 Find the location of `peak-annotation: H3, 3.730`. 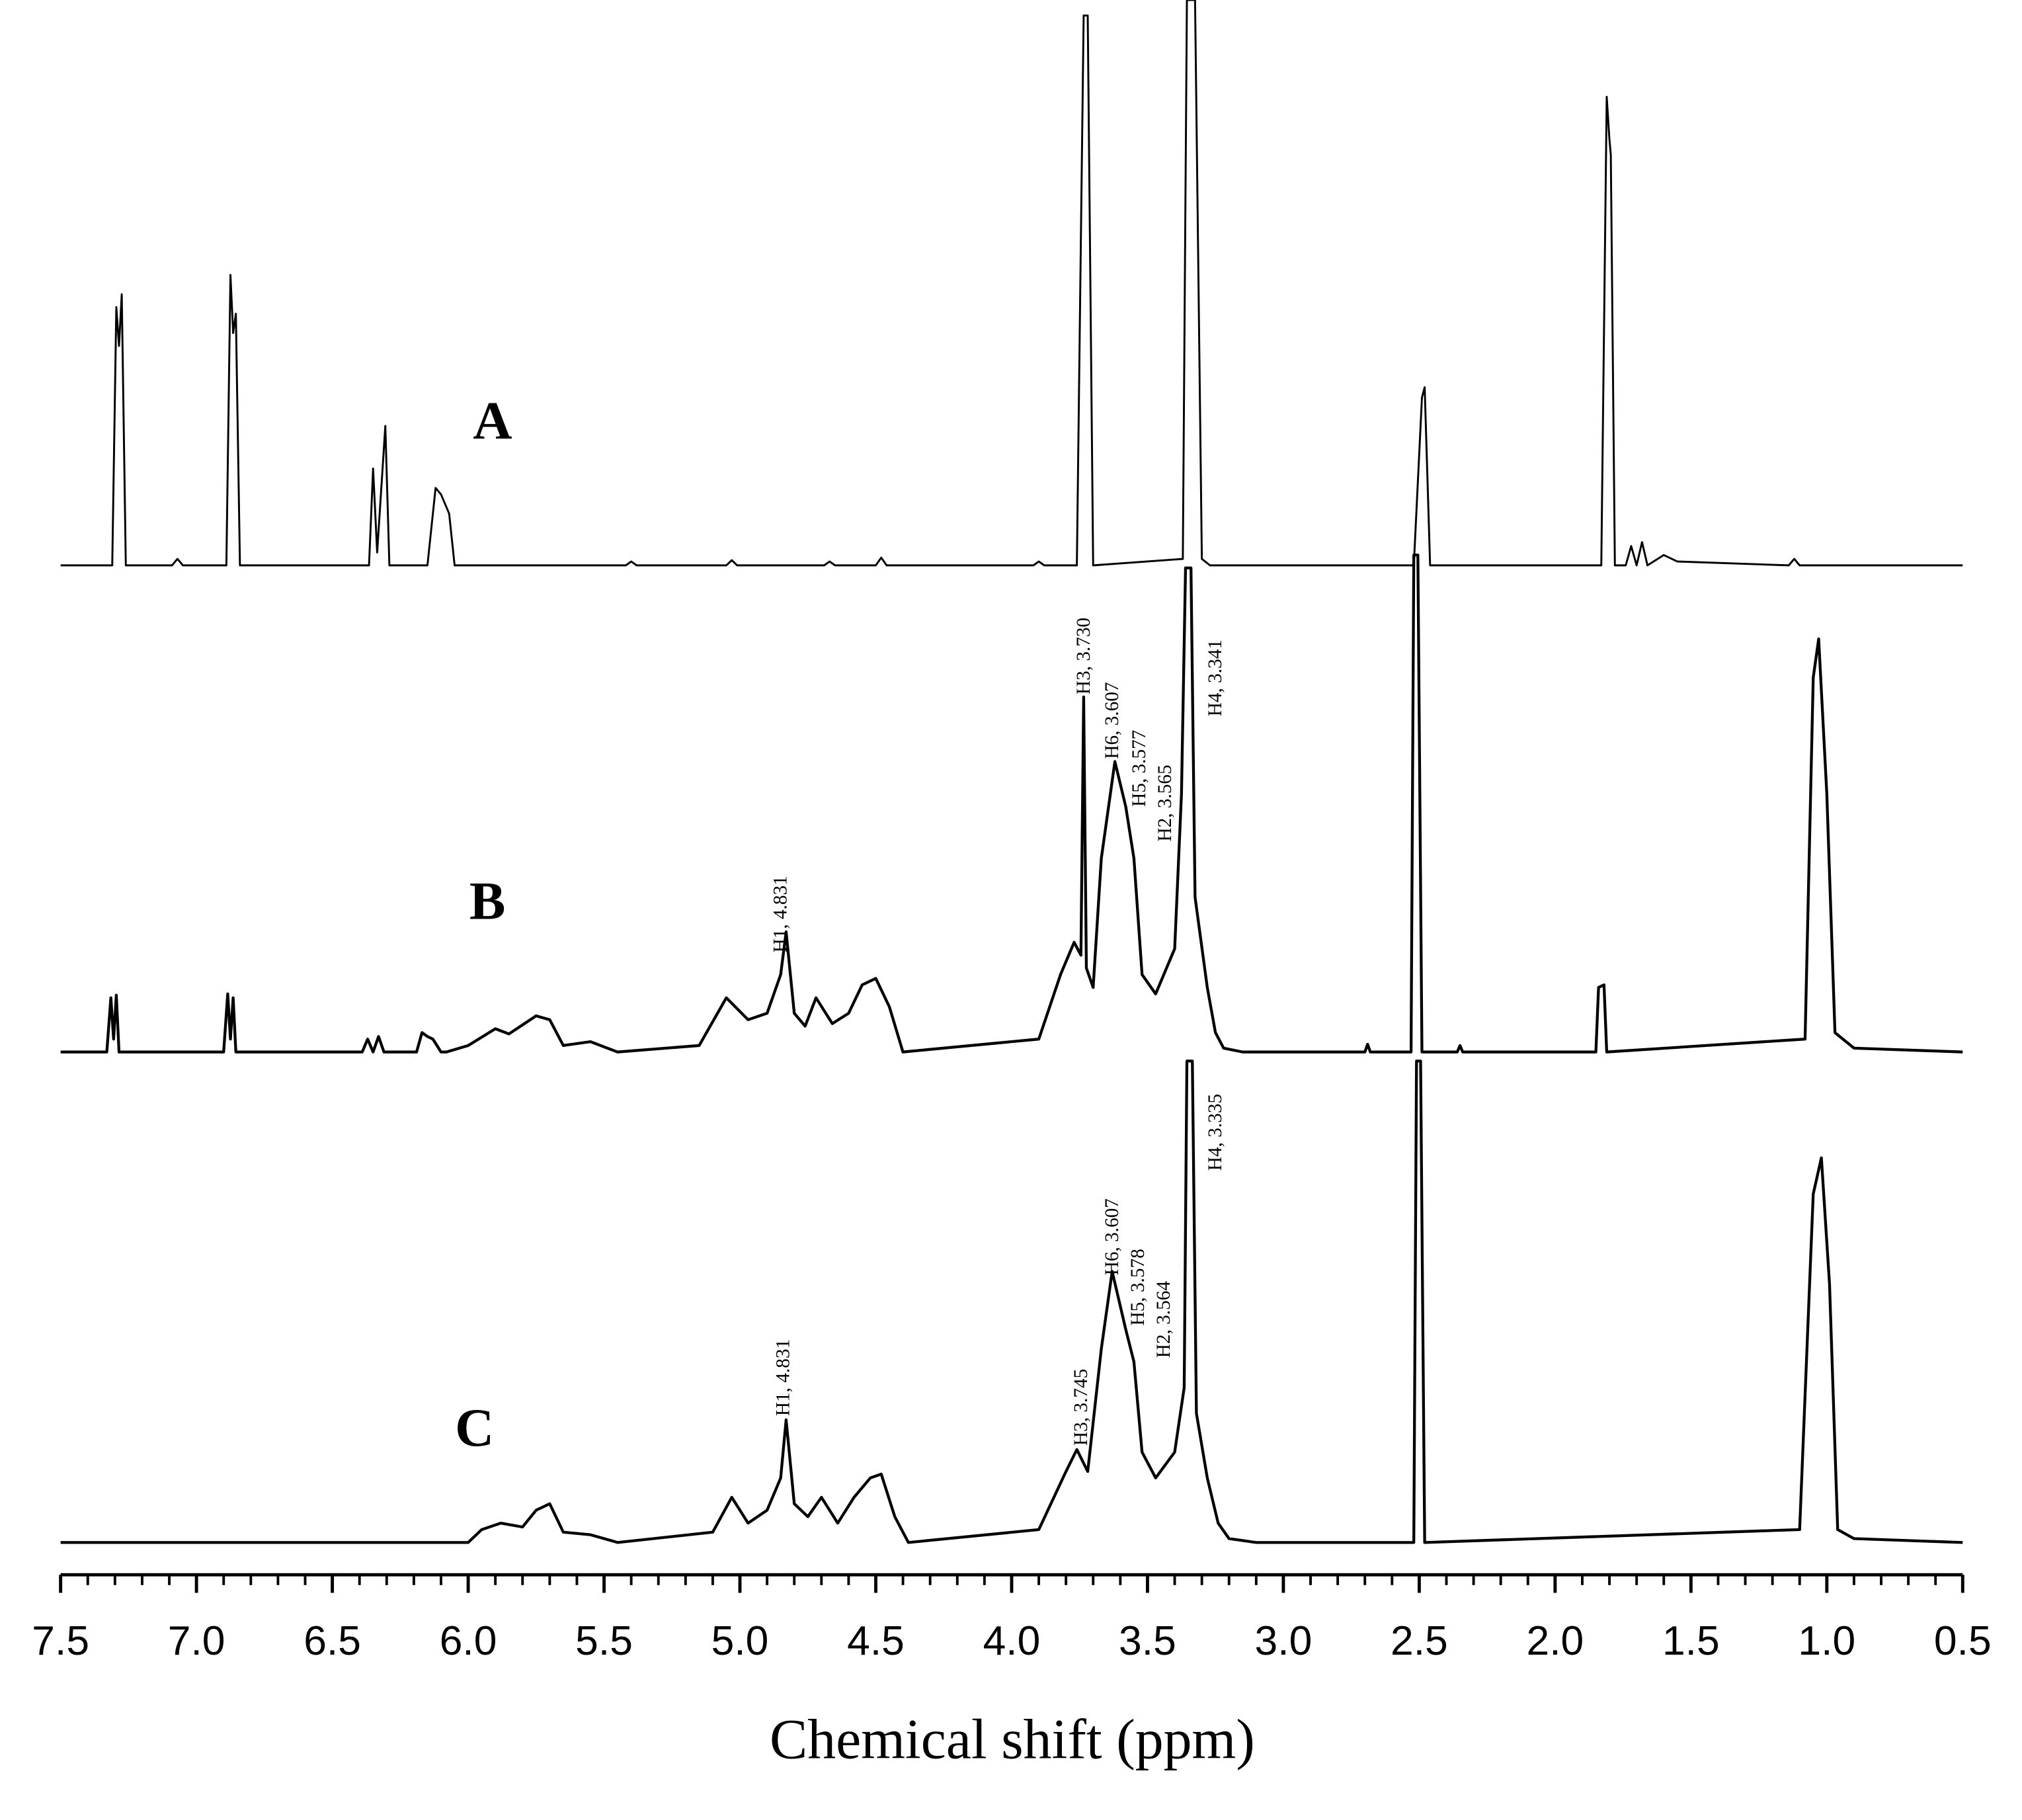

peak-annotation: H3, 3.730 is located at coordinates (1084, 656).